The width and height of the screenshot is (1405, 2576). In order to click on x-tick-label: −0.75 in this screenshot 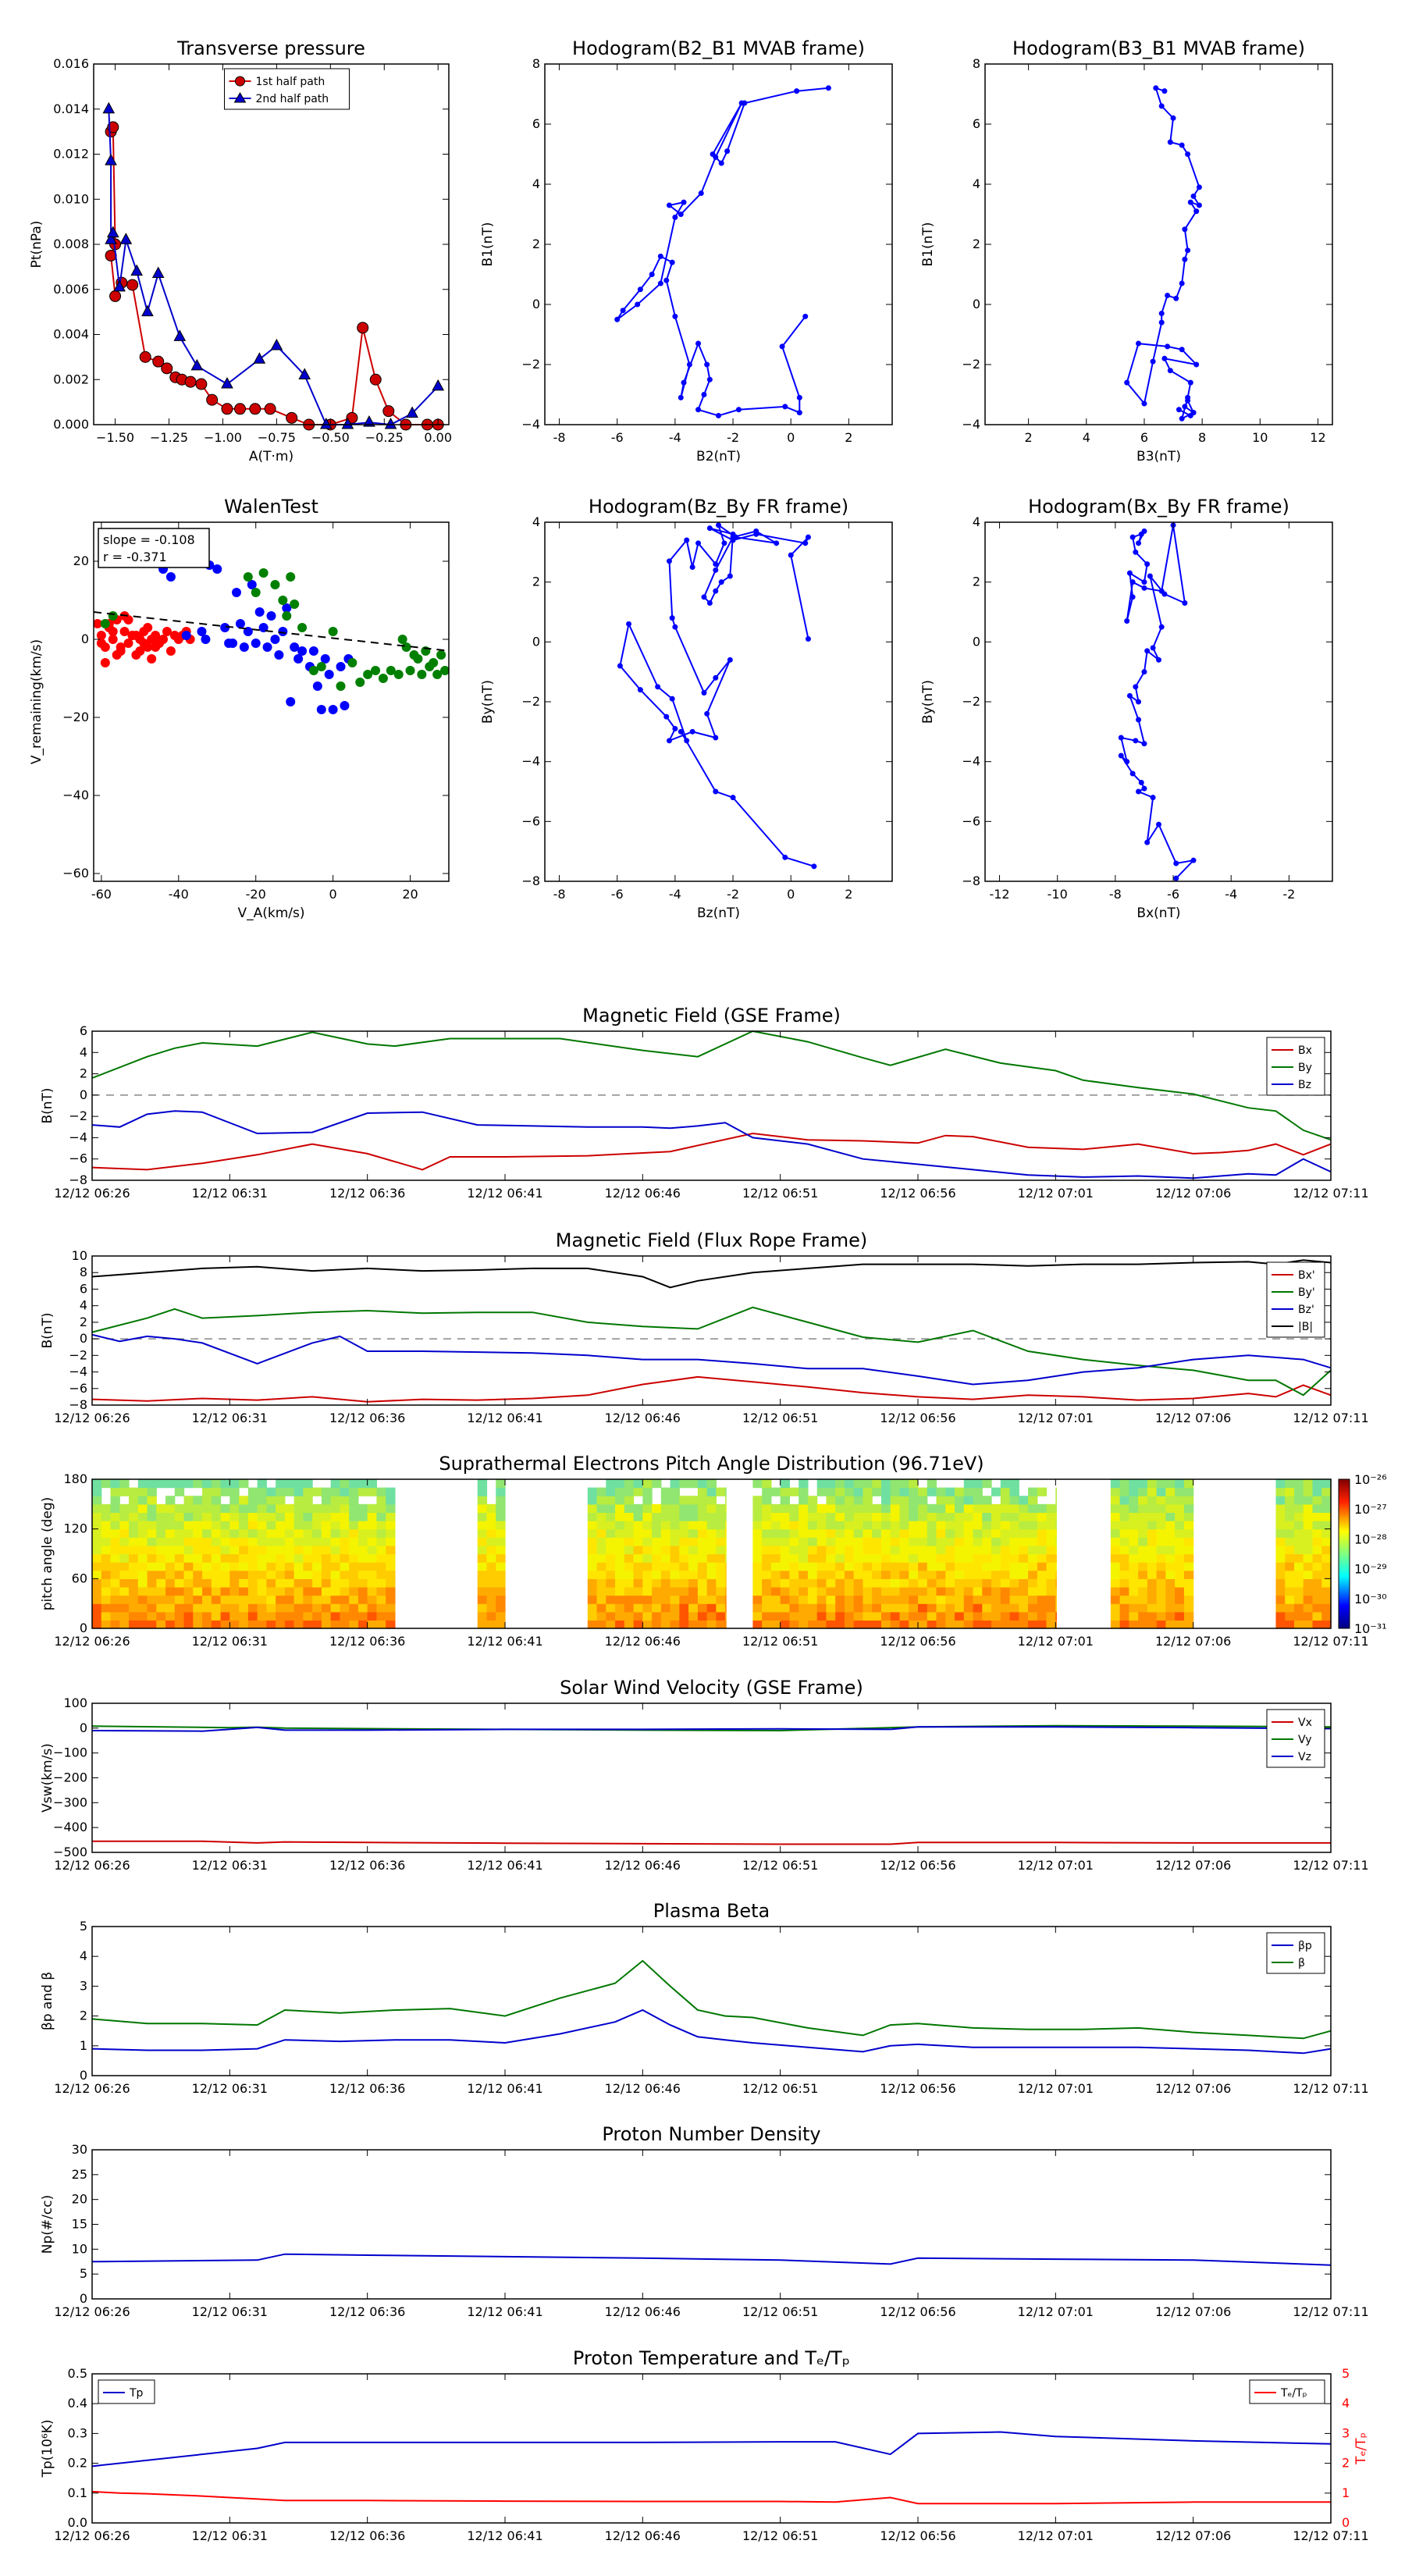, I will do `click(277, 437)`.